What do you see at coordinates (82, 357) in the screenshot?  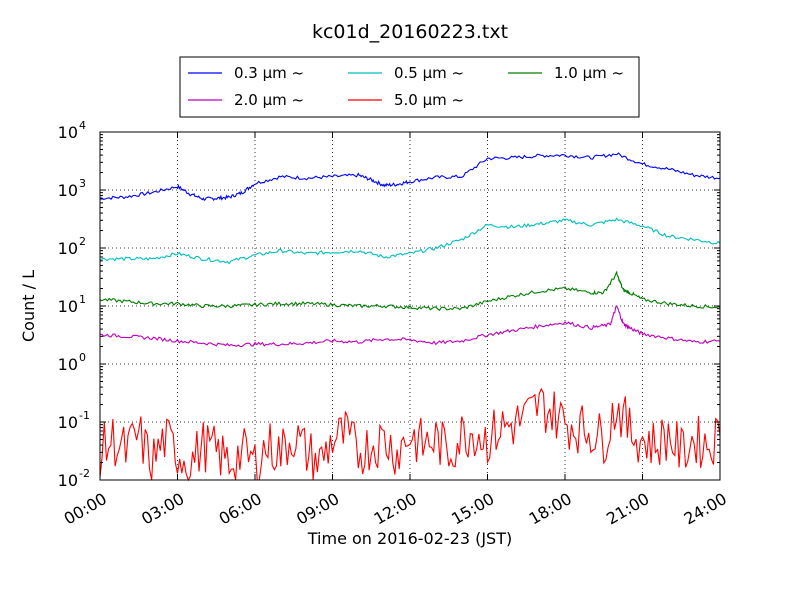 I see `y-tick-exponent: 0` at bounding box center [82, 357].